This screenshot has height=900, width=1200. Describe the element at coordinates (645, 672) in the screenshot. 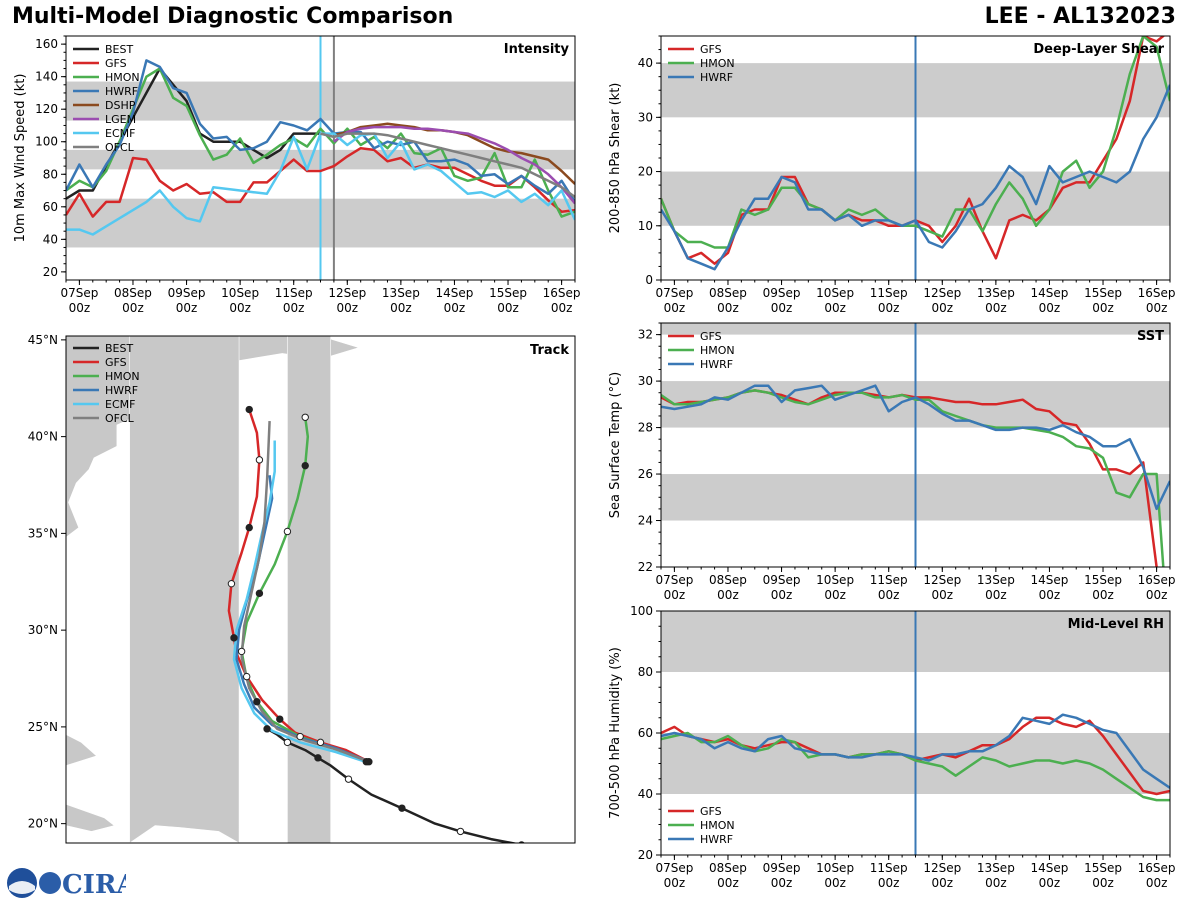

I see `rh-ytick-label: 80` at that location.